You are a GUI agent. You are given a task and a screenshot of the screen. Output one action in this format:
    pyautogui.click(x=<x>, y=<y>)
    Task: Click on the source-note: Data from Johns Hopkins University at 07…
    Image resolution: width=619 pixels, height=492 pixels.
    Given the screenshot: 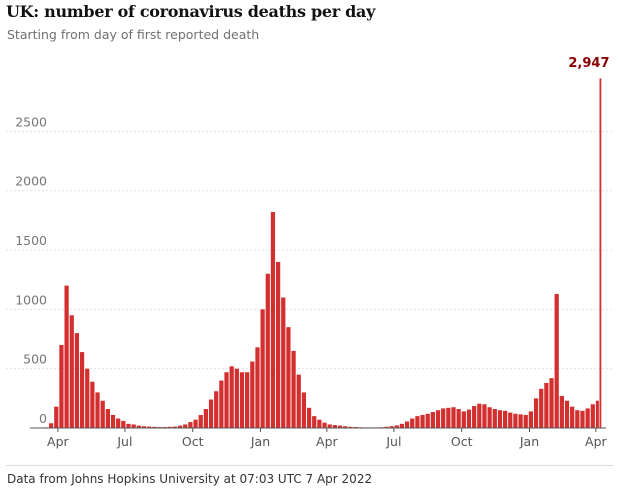 What is the action you would take?
    pyautogui.click(x=190, y=479)
    